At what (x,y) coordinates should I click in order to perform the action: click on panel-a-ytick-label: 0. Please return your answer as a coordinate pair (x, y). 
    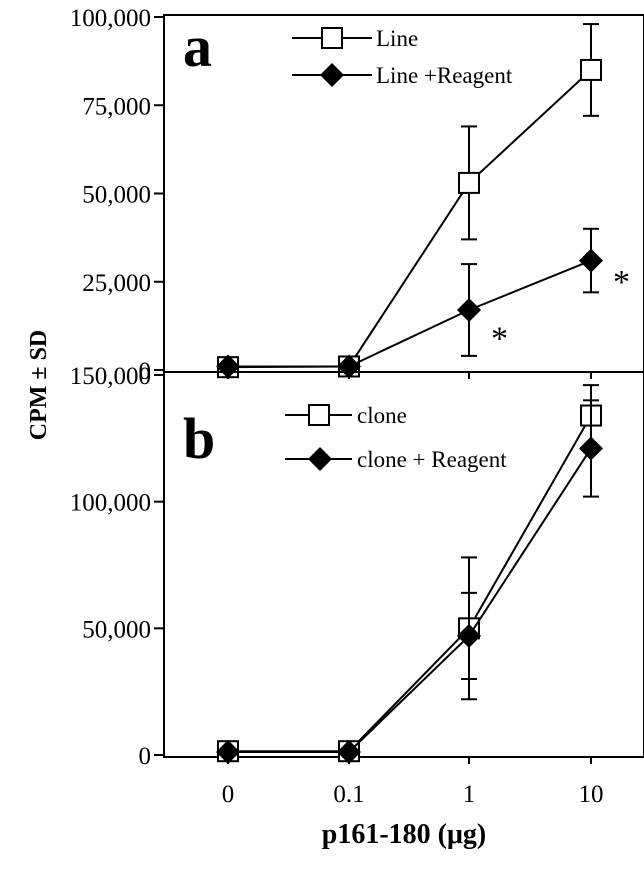
    Looking at the image, I should click on (145, 371).